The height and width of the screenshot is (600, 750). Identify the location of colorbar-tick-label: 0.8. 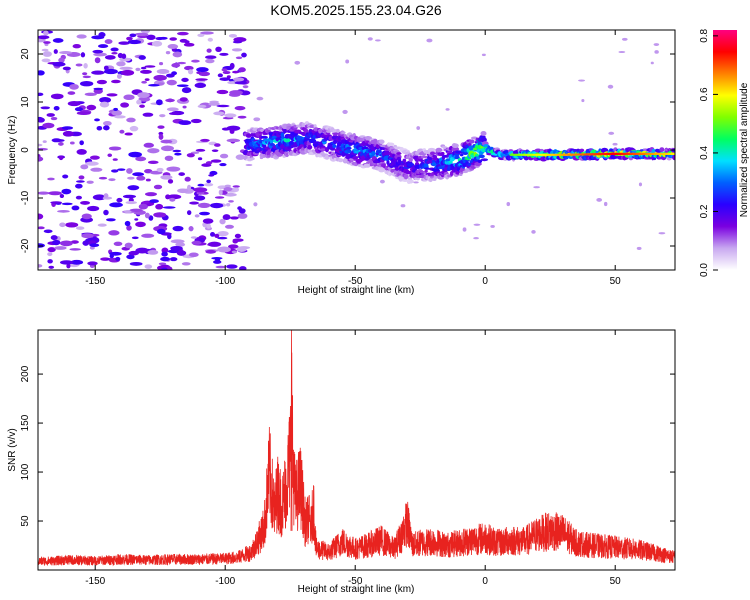
(704, 35).